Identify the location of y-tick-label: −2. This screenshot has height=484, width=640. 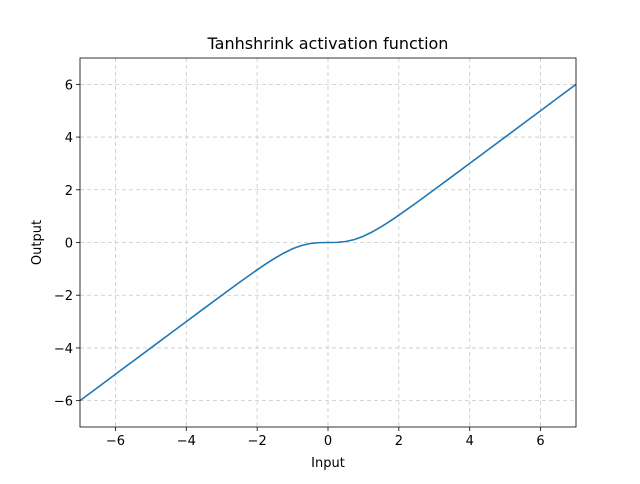
(63, 296).